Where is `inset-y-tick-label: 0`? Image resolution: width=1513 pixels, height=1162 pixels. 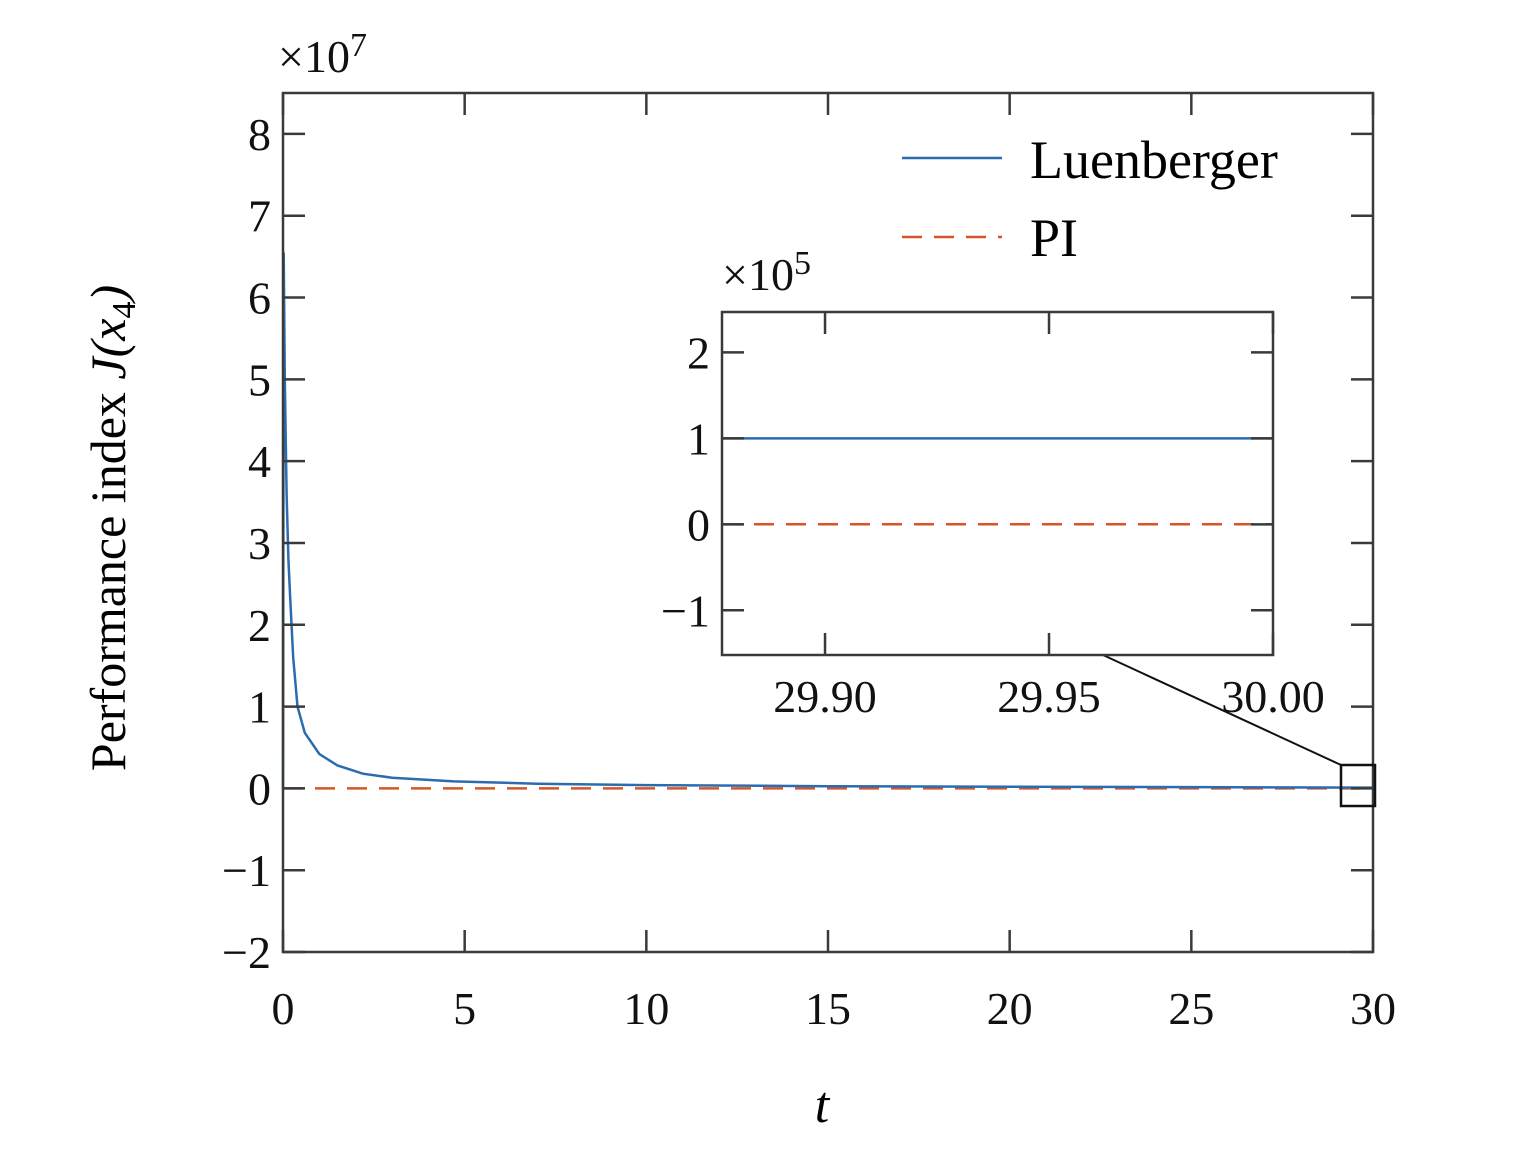
inset-y-tick-label: 0 is located at coordinates (698, 524).